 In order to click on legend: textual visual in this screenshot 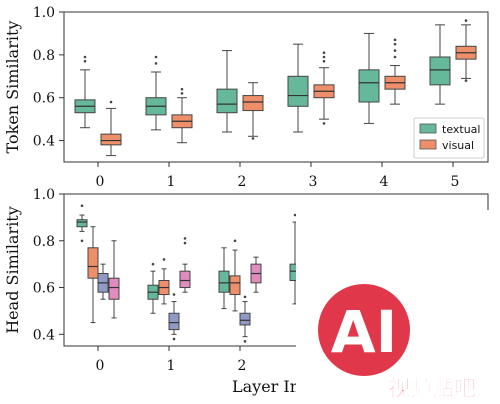, I will do `click(449, 138)`.